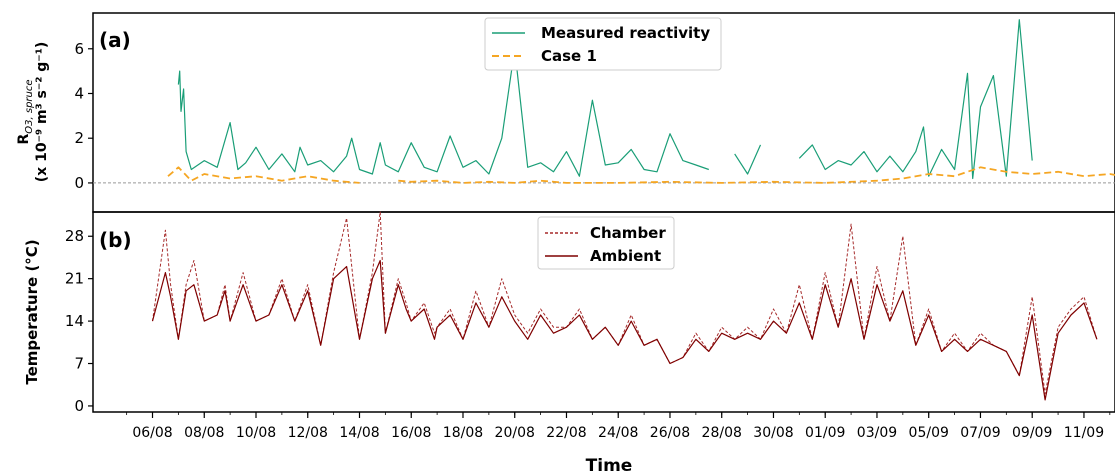 The width and height of the screenshot is (1115, 475). What do you see at coordinates (83, 116) in the screenshot?
I see `panel-a-yticks: 0 2 4 6` at bounding box center [83, 116].